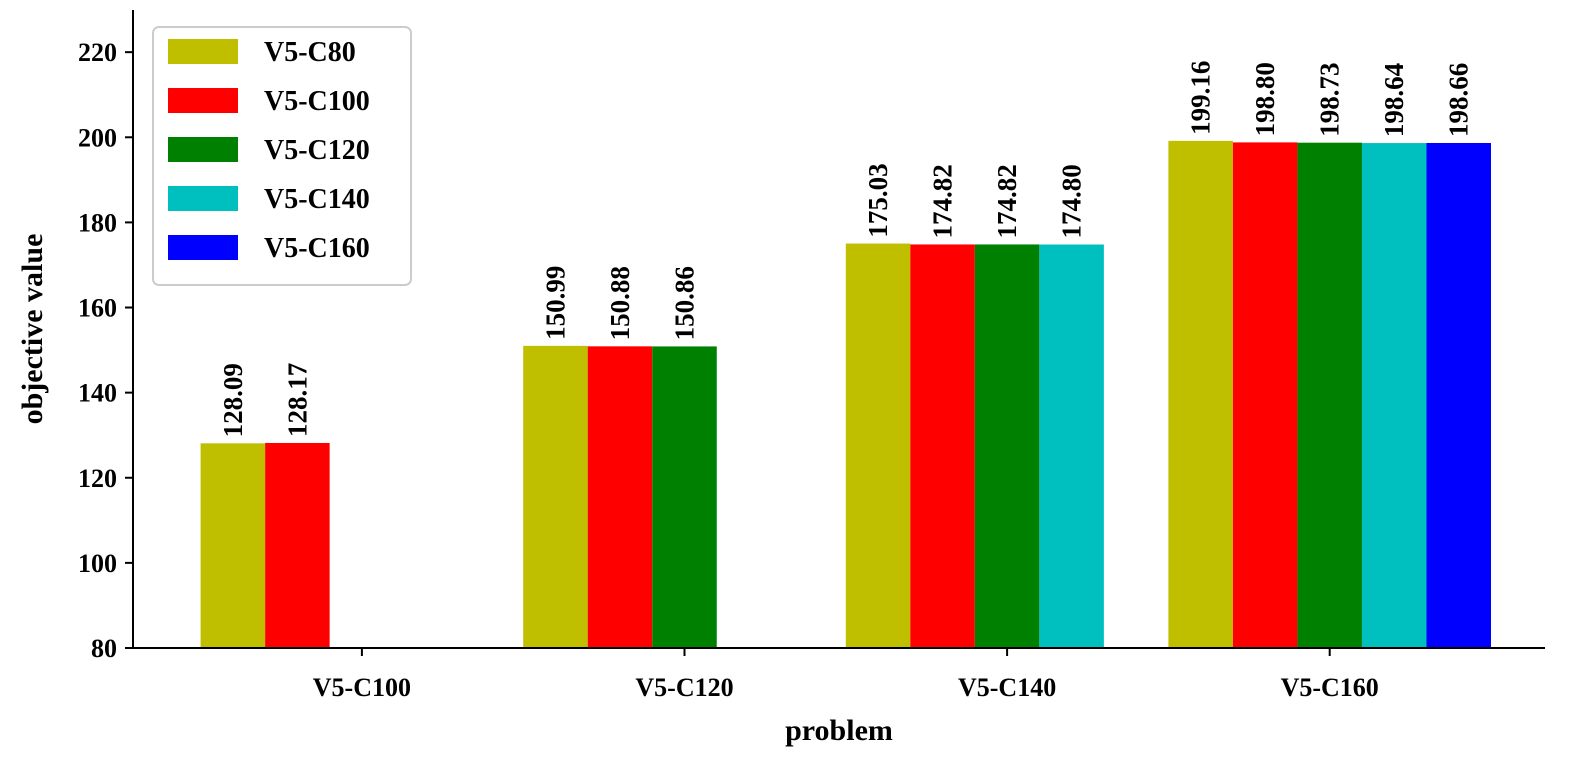 This screenshot has width=1590, height=774. Describe the element at coordinates (839, 730) in the screenshot. I see `x-axis-label: problem` at that location.